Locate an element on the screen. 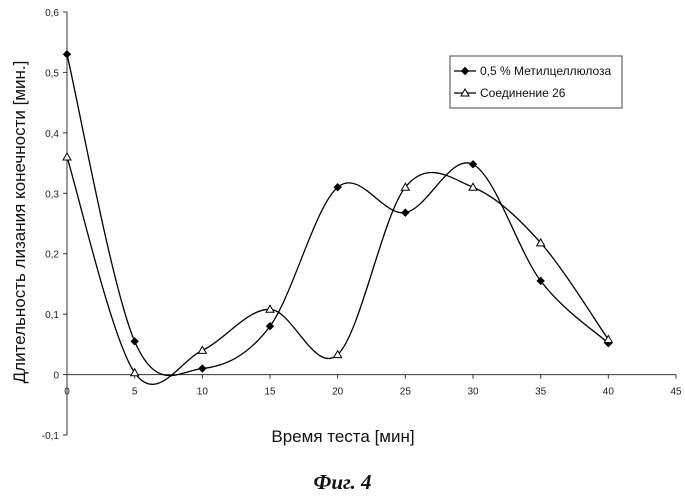 This screenshot has width=685, height=500. x-tick-label: 20 is located at coordinates (338, 392).